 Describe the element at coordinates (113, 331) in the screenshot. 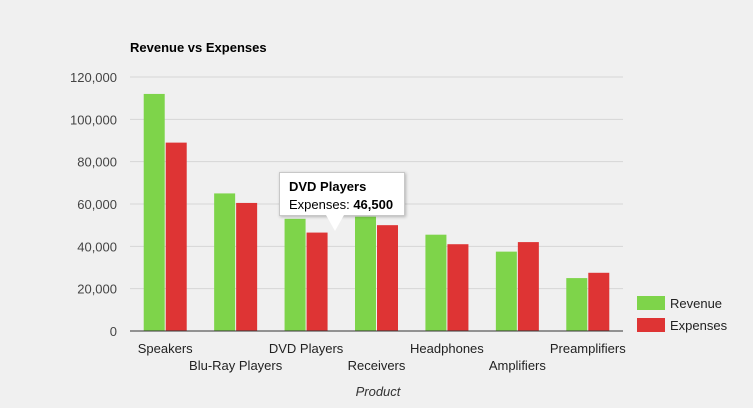

I see `y-tick-label: 0` at that location.